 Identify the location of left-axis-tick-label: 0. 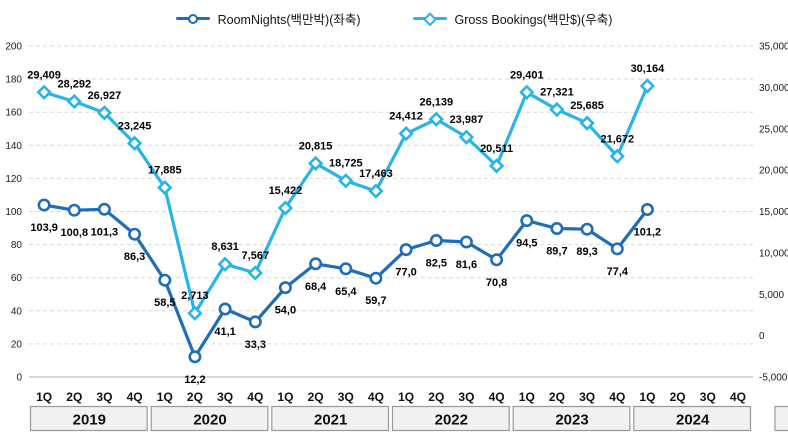
(19, 378).